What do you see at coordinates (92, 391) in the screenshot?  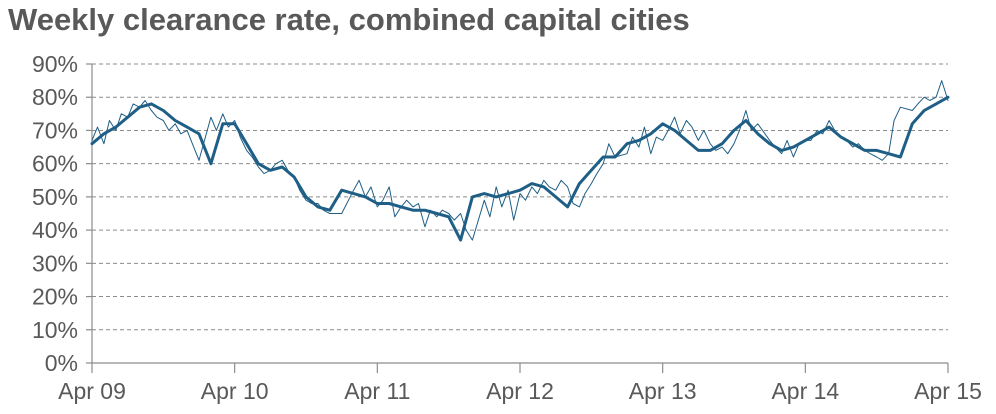 I see `x-tick-label: Apr 09` at bounding box center [92, 391].